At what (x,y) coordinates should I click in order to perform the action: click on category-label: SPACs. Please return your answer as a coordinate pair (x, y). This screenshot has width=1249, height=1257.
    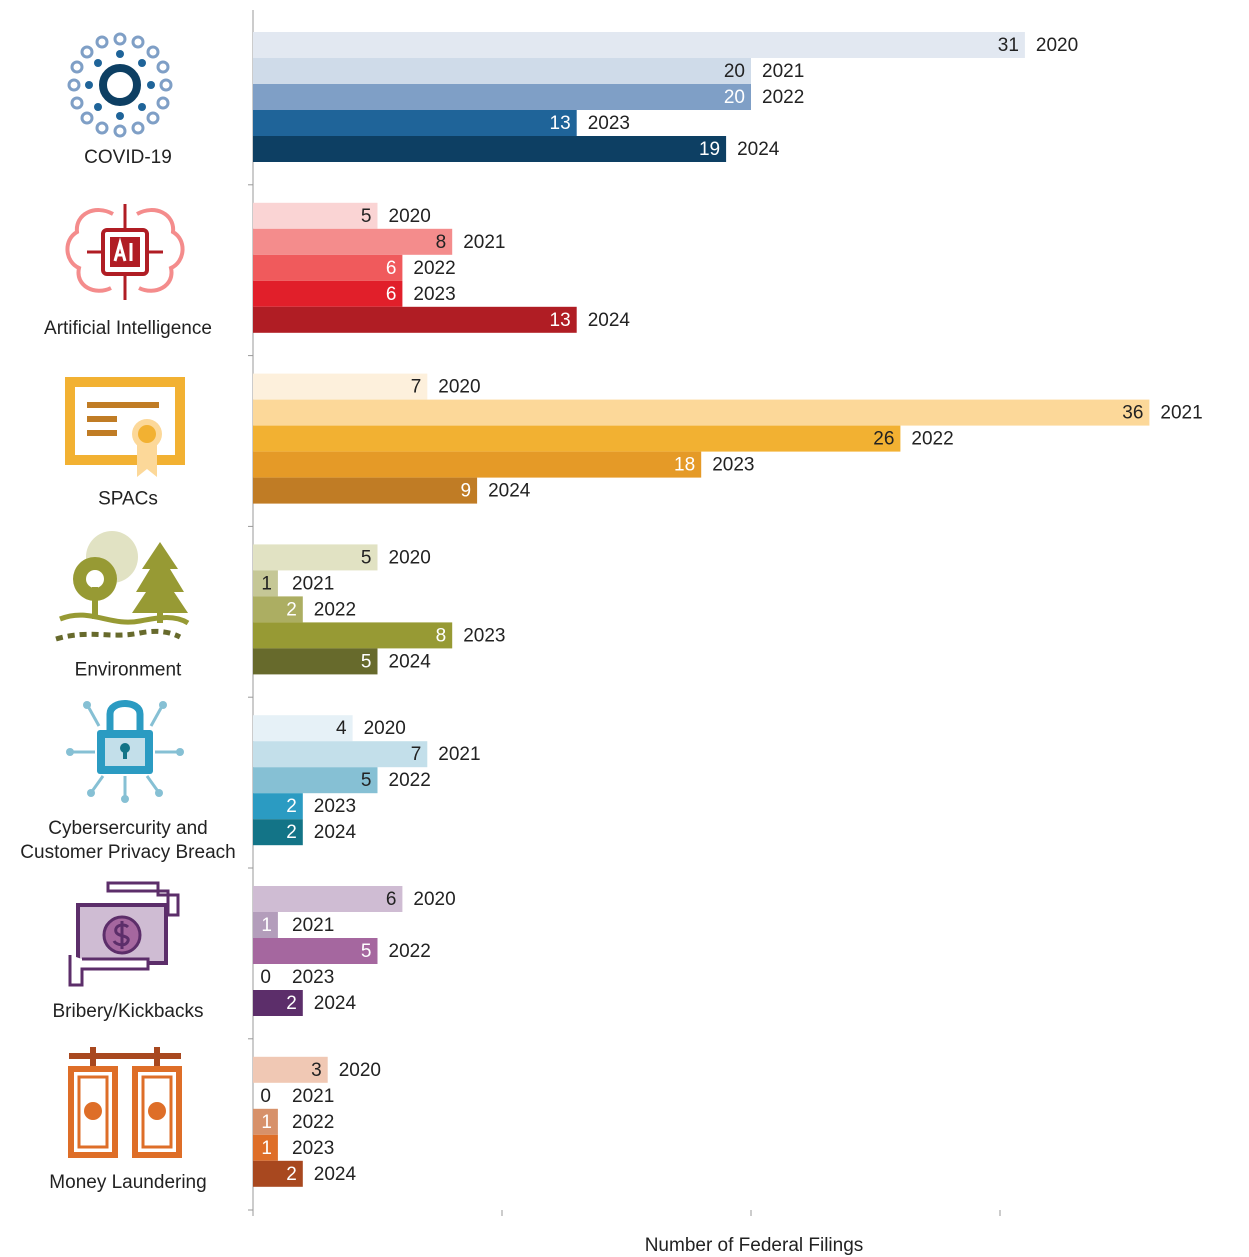
    Looking at the image, I should click on (128, 499).